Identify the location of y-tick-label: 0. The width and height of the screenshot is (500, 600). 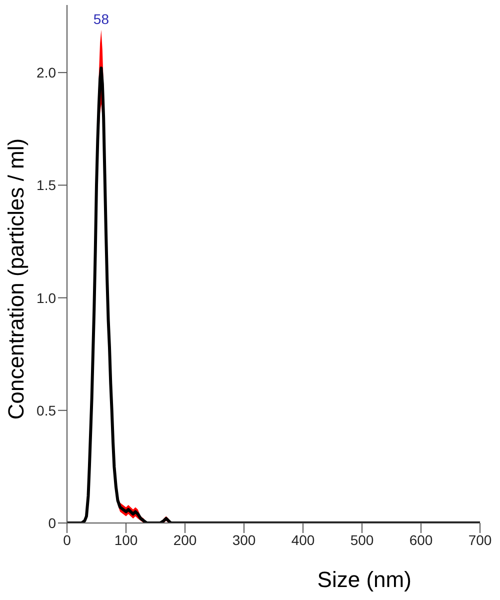
(52, 522).